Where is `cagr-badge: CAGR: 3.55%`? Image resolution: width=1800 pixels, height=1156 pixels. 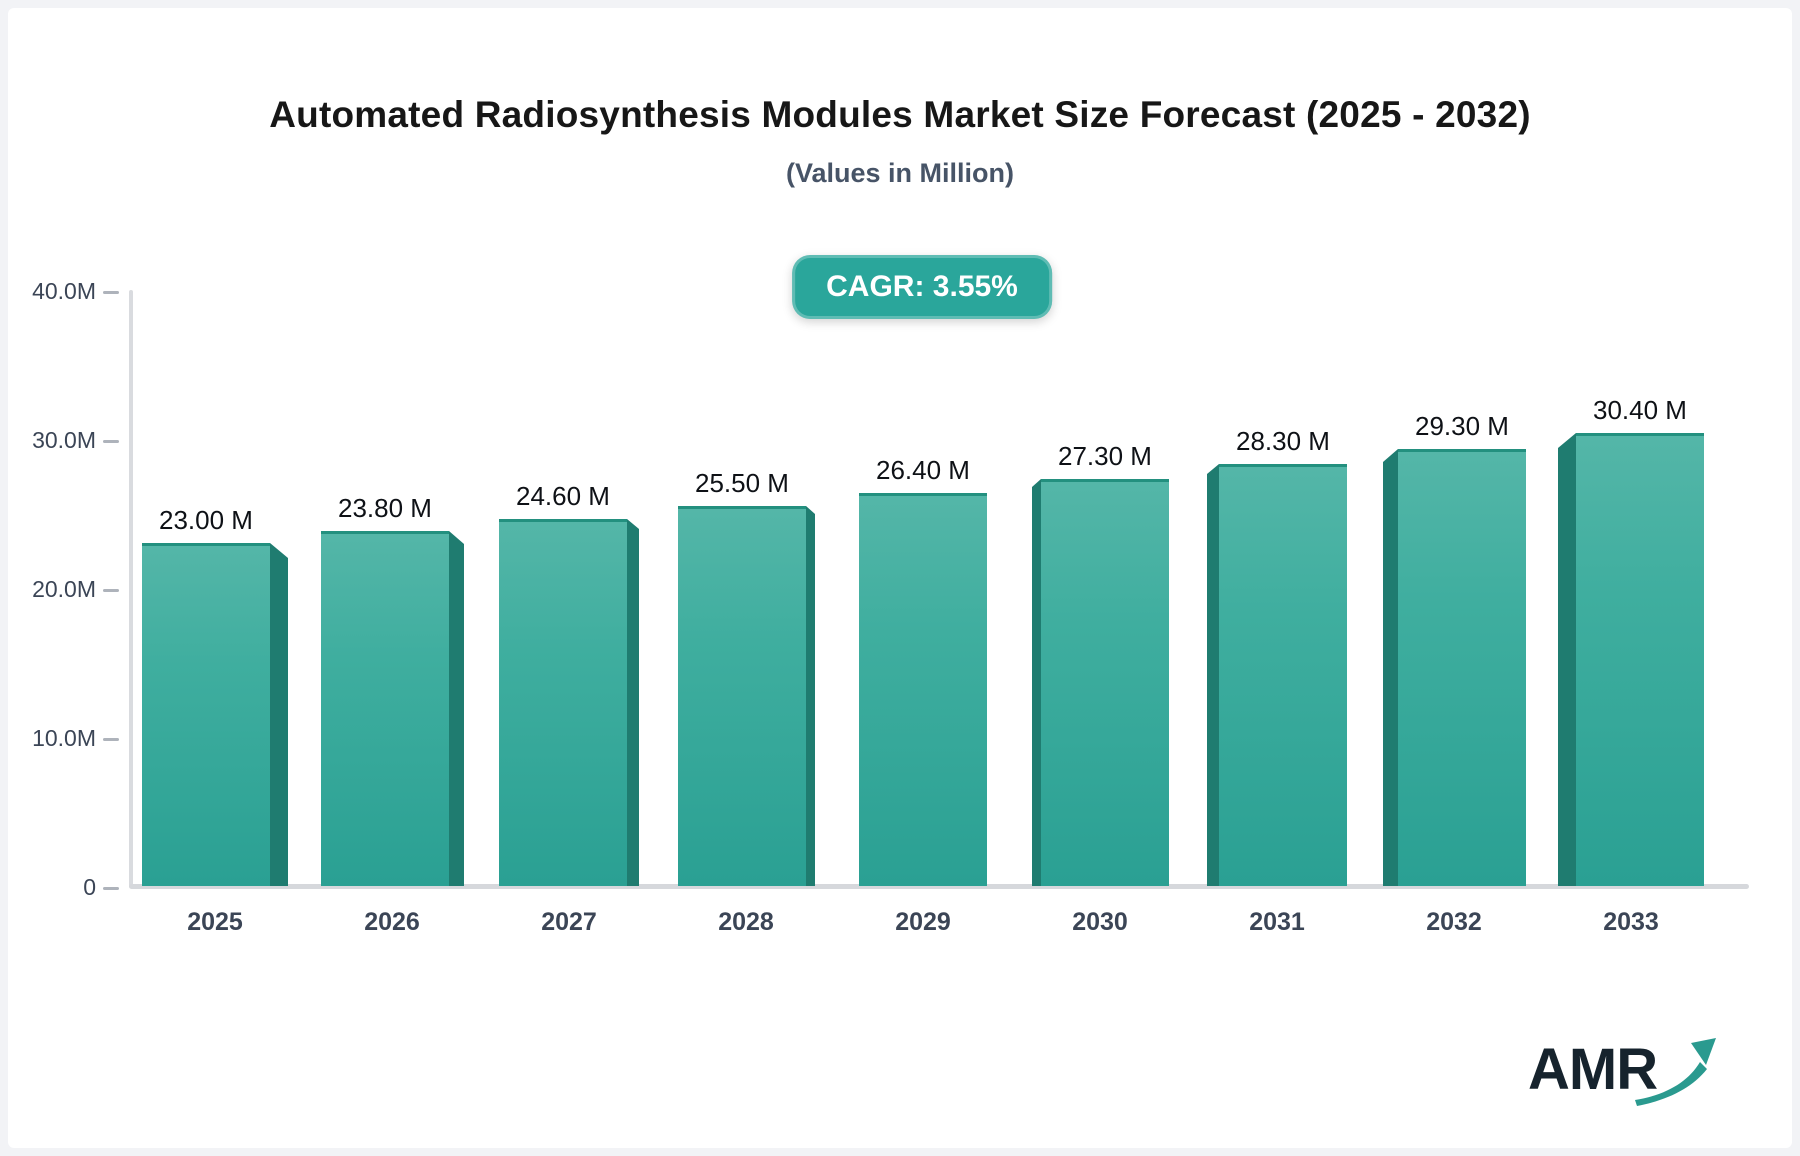 cagr-badge: CAGR: 3.55% is located at coordinates (922, 287).